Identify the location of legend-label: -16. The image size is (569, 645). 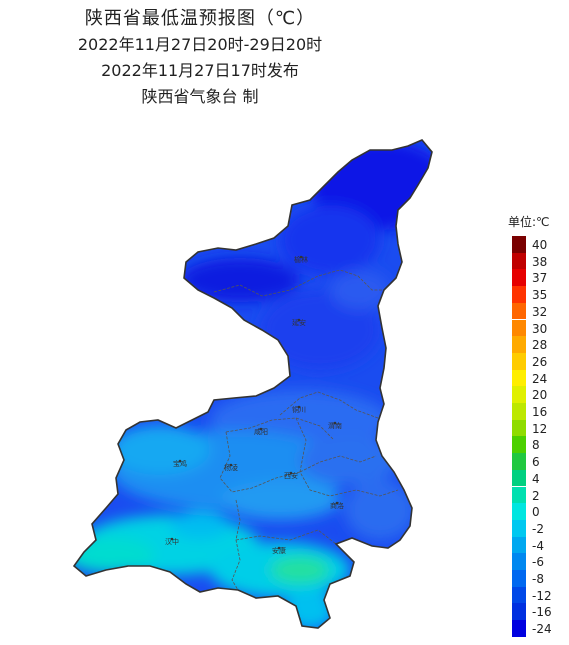
(542, 612).